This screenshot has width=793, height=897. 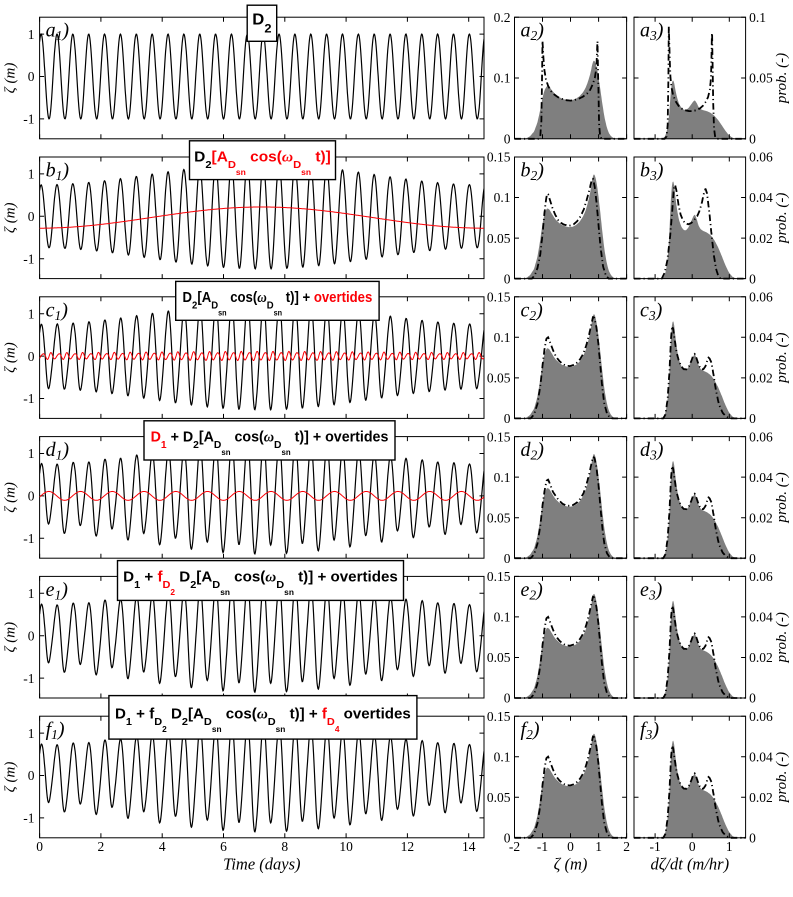 What do you see at coordinates (514, 846) in the screenshot?
I see `svg-text: -2` at bounding box center [514, 846].